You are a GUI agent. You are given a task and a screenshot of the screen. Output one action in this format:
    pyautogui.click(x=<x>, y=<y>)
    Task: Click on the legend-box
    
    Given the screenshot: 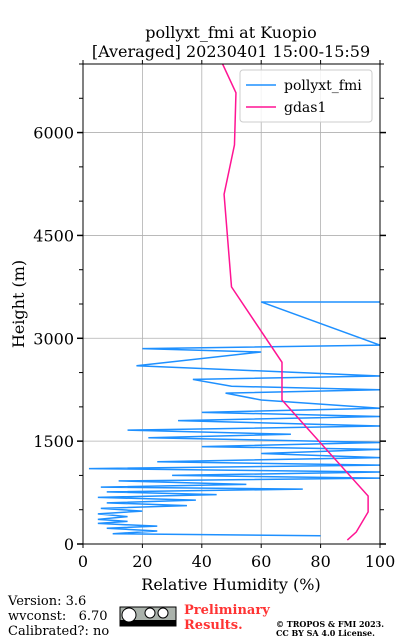 What is the action you would take?
    pyautogui.click(x=306, y=96)
    